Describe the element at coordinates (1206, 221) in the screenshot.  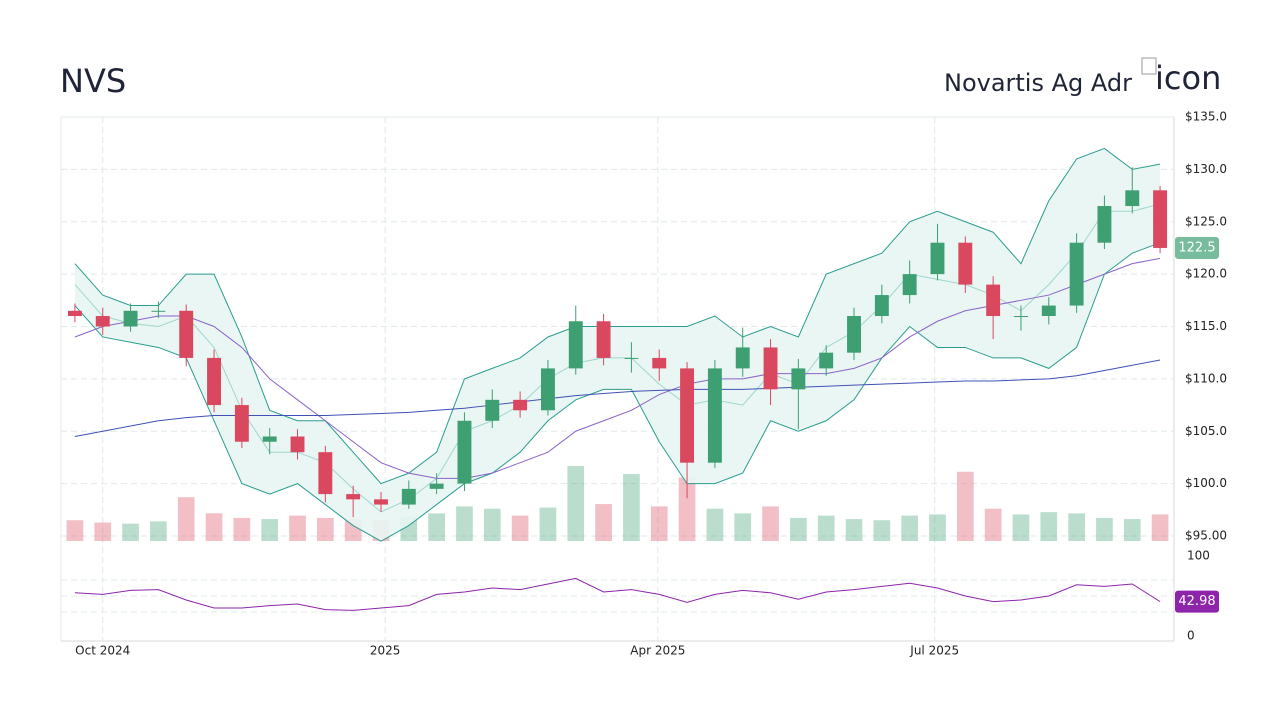
I see `y-tick-label: $125.0` at that location.